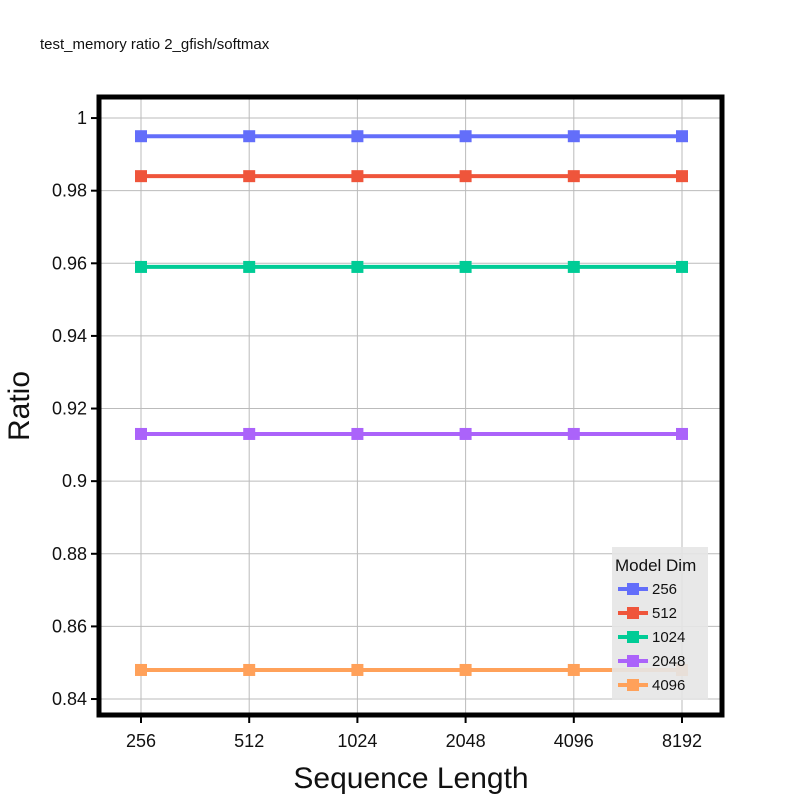  I want to click on legend-label: 2048, so click(668, 661).